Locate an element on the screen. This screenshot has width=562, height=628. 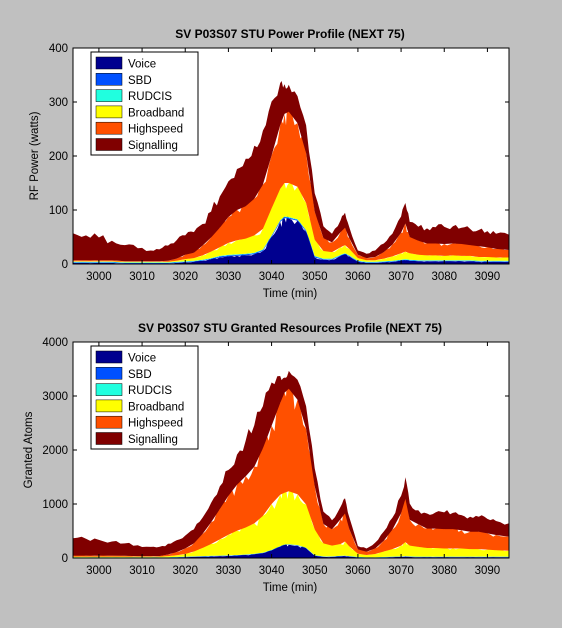
legend-box is located at coordinates (144, 397).